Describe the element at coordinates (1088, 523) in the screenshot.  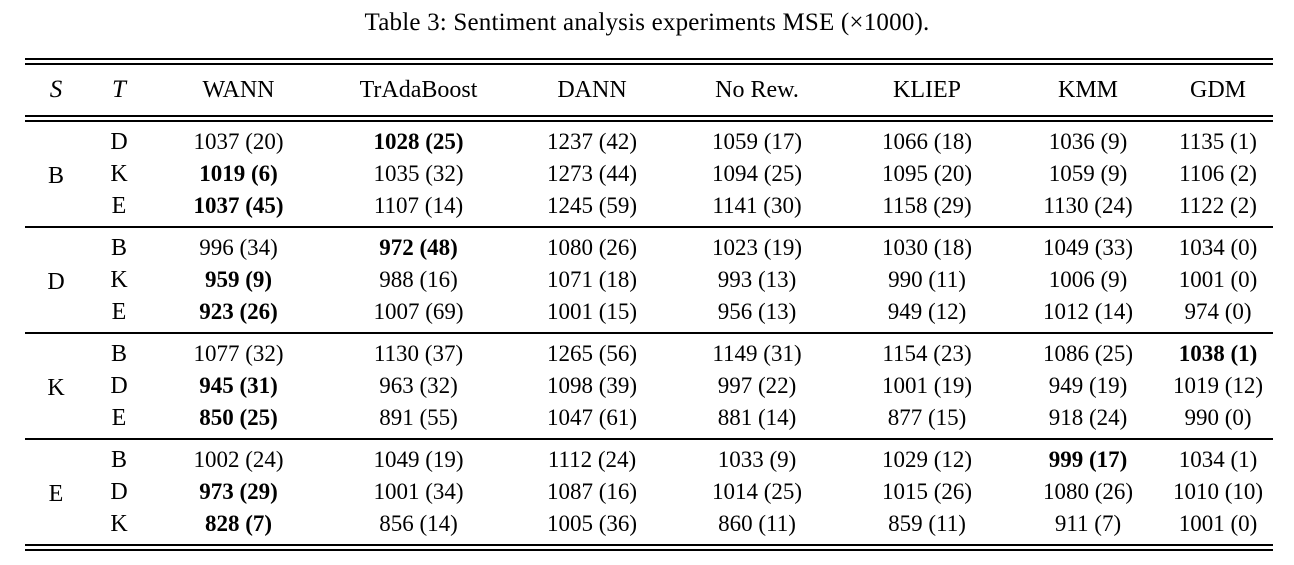
I see `cell-kmm: 911 (7)` at that location.